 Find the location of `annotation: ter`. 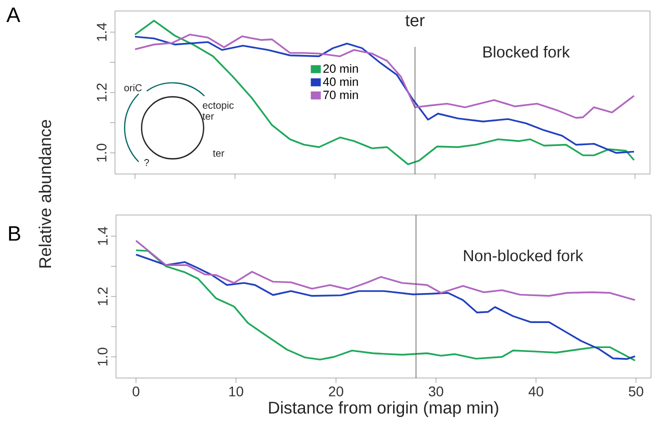

annotation: ter is located at coordinates (218, 153).